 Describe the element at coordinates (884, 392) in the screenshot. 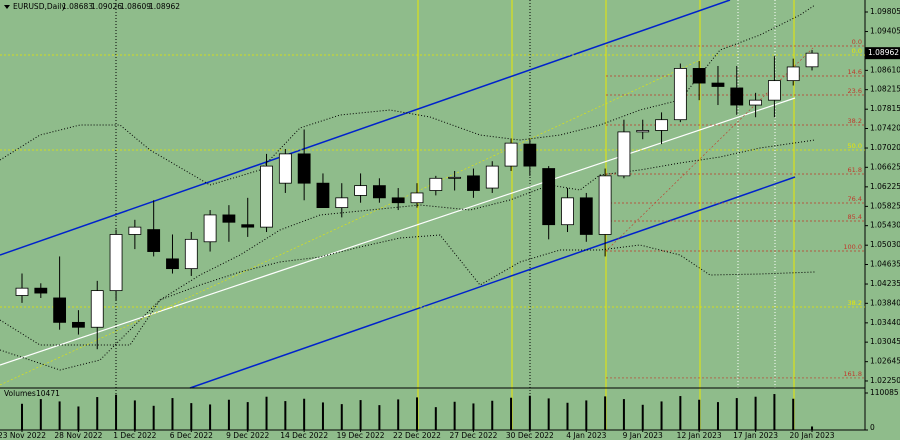

I see `volume-tick-label: 110085` at that location.